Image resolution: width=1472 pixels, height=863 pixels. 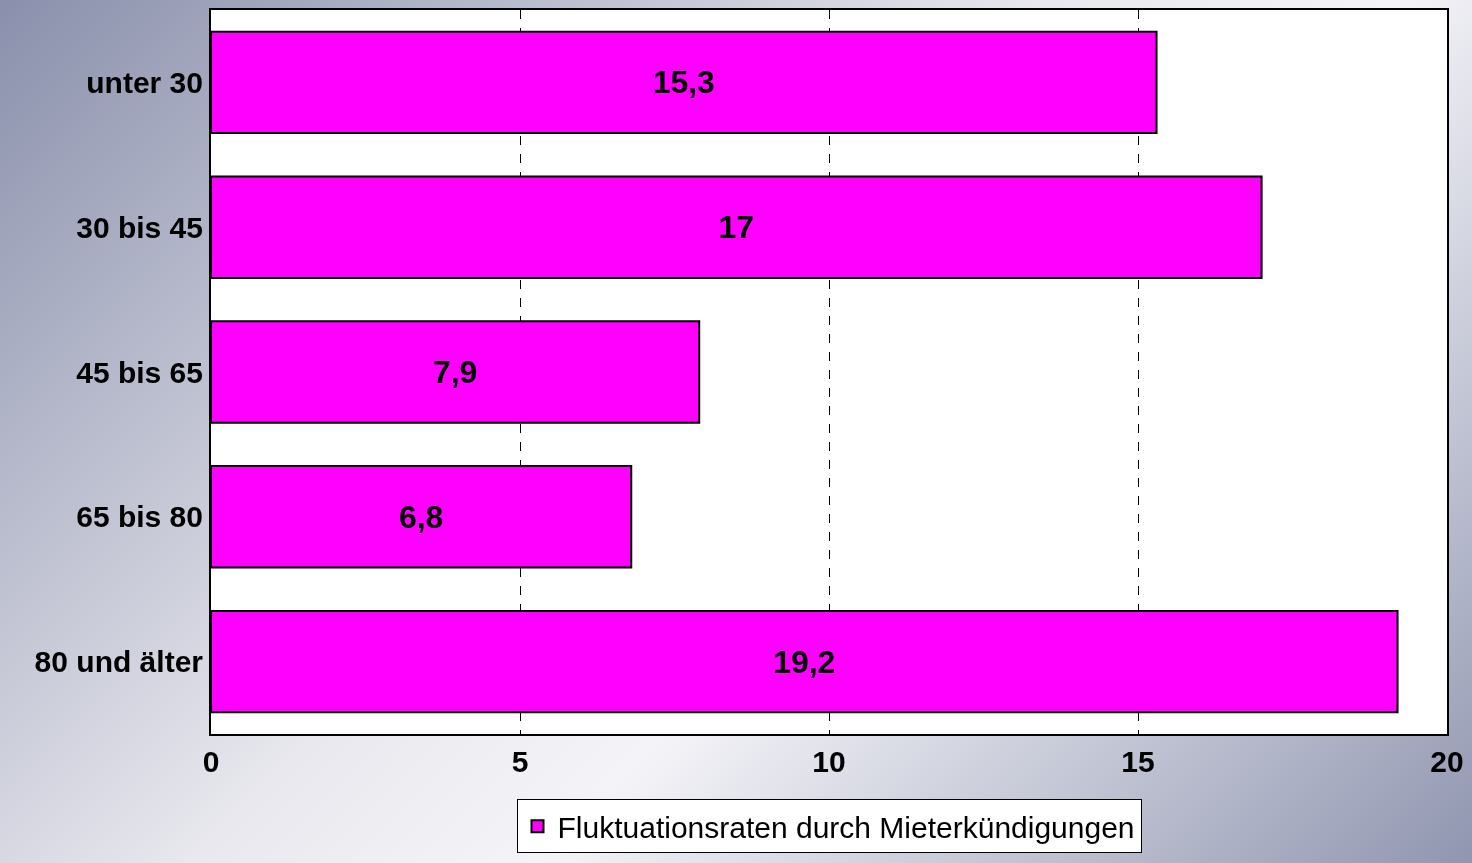 I want to click on y-tick-label: 65 bis 80, so click(x=139, y=517).